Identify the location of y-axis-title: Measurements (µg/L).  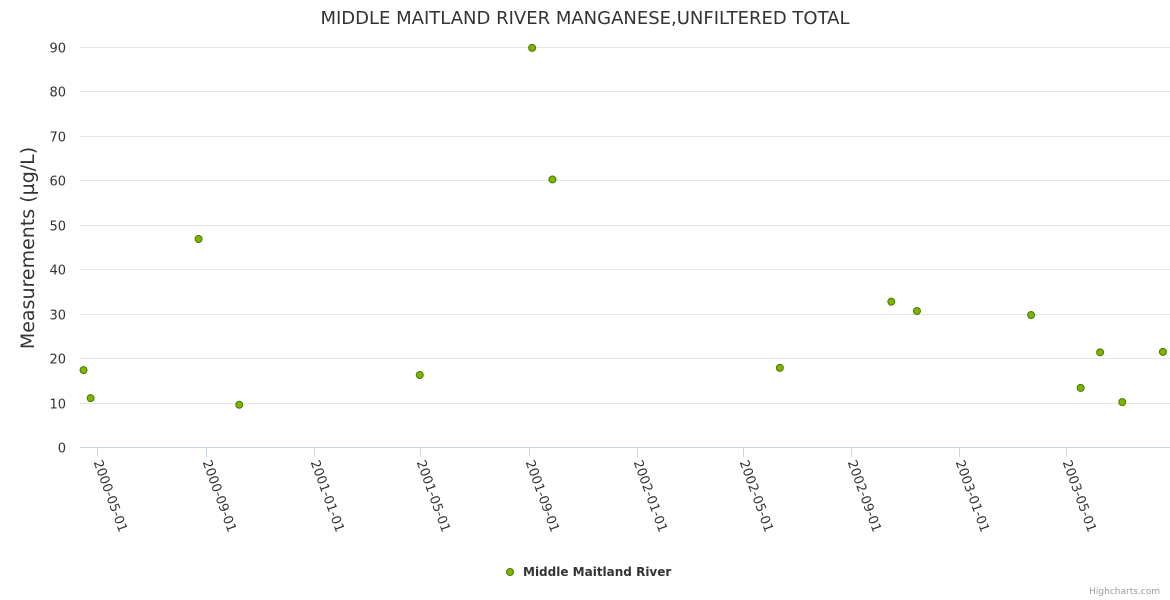
(28, 248).